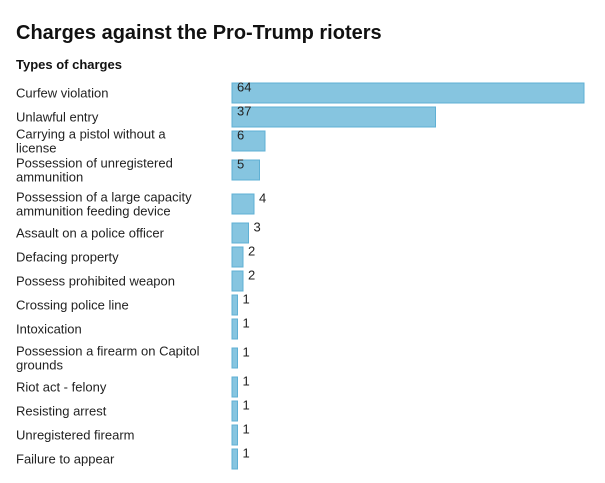  Describe the element at coordinates (90, 233) in the screenshot. I see `category-label: Assault on a police officer` at that location.